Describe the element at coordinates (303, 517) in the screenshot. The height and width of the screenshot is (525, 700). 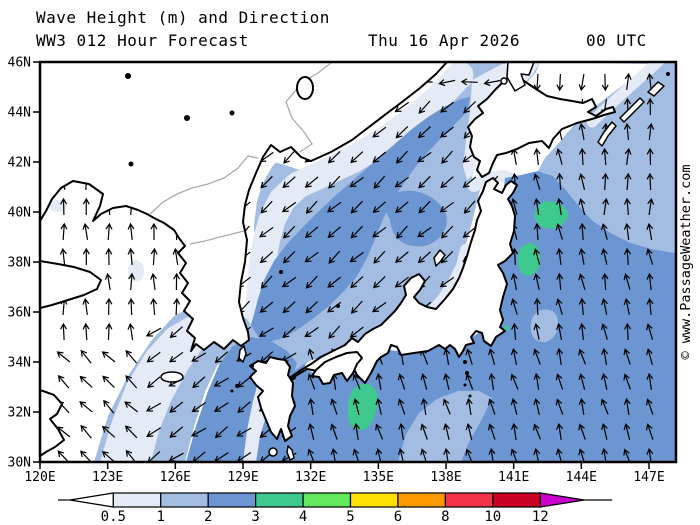
I see `legend-value-label: 4` at that location.